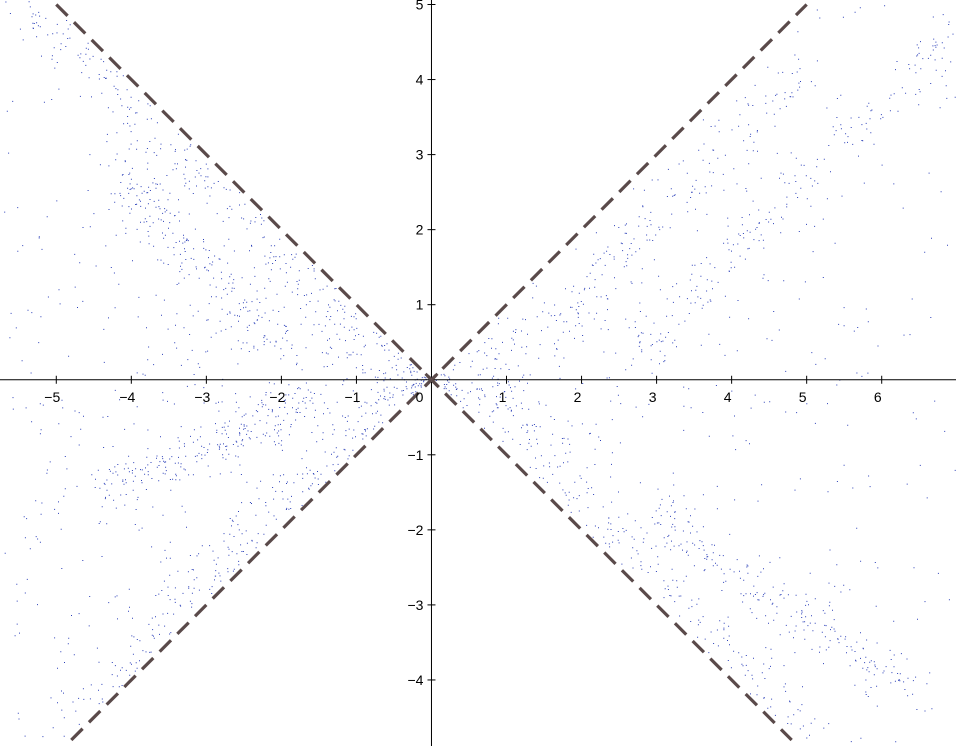 The width and height of the screenshot is (956, 746). What do you see at coordinates (127, 397) in the screenshot?
I see `x-tick-label: −4` at bounding box center [127, 397].